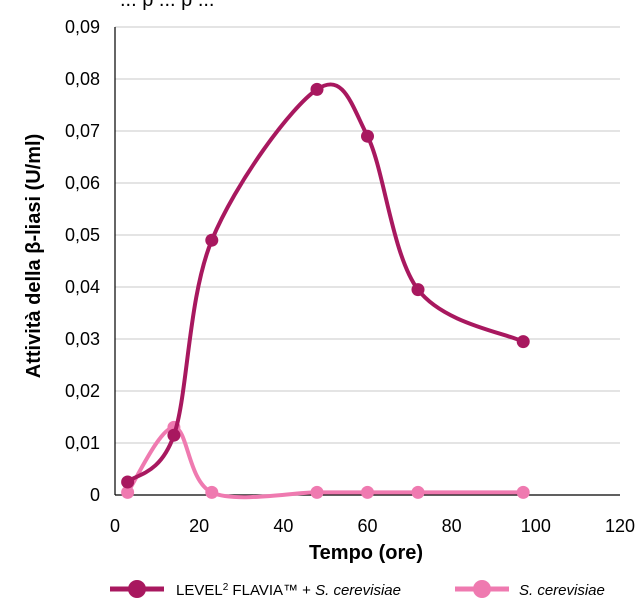 The width and height of the screenshot is (639, 602). Describe the element at coordinates (82, 183) in the screenshot. I see `y-tick-label: 0,06` at that location.